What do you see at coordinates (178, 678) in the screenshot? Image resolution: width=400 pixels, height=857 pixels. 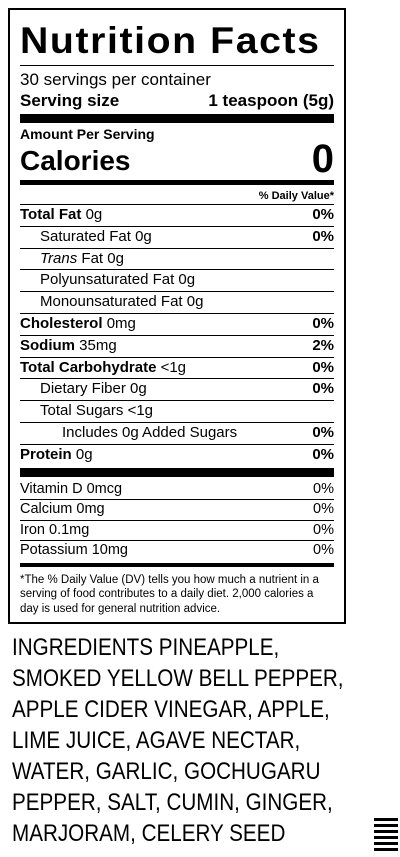 I see `ingredients-line: SMOKED YELLOW BELL PEPPER,` at bounding box center [178, 678].